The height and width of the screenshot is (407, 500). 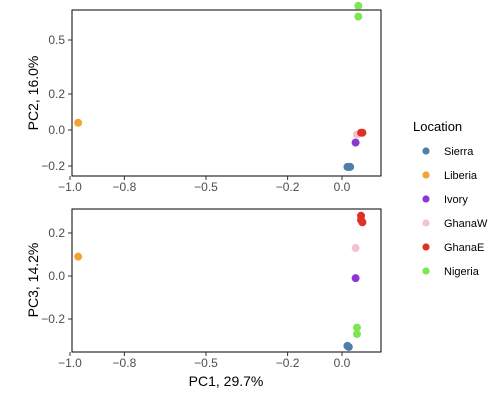 I want to click on panel-pc2-yticks: −0.2 0.0 0.2 0.5, so click(x=56, y=103).